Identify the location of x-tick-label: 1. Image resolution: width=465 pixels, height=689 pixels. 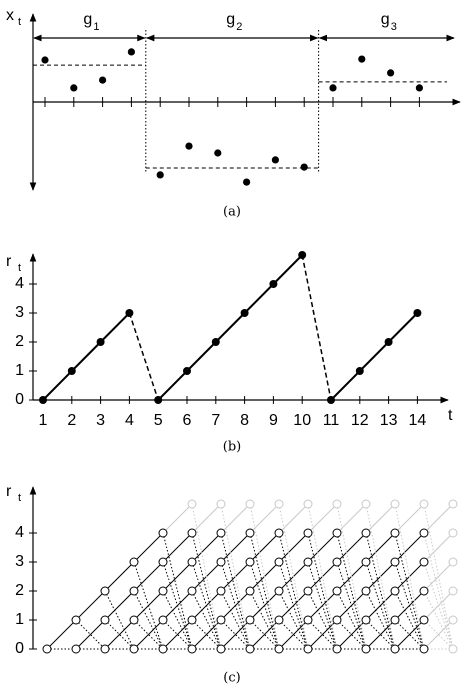
(43, 420).